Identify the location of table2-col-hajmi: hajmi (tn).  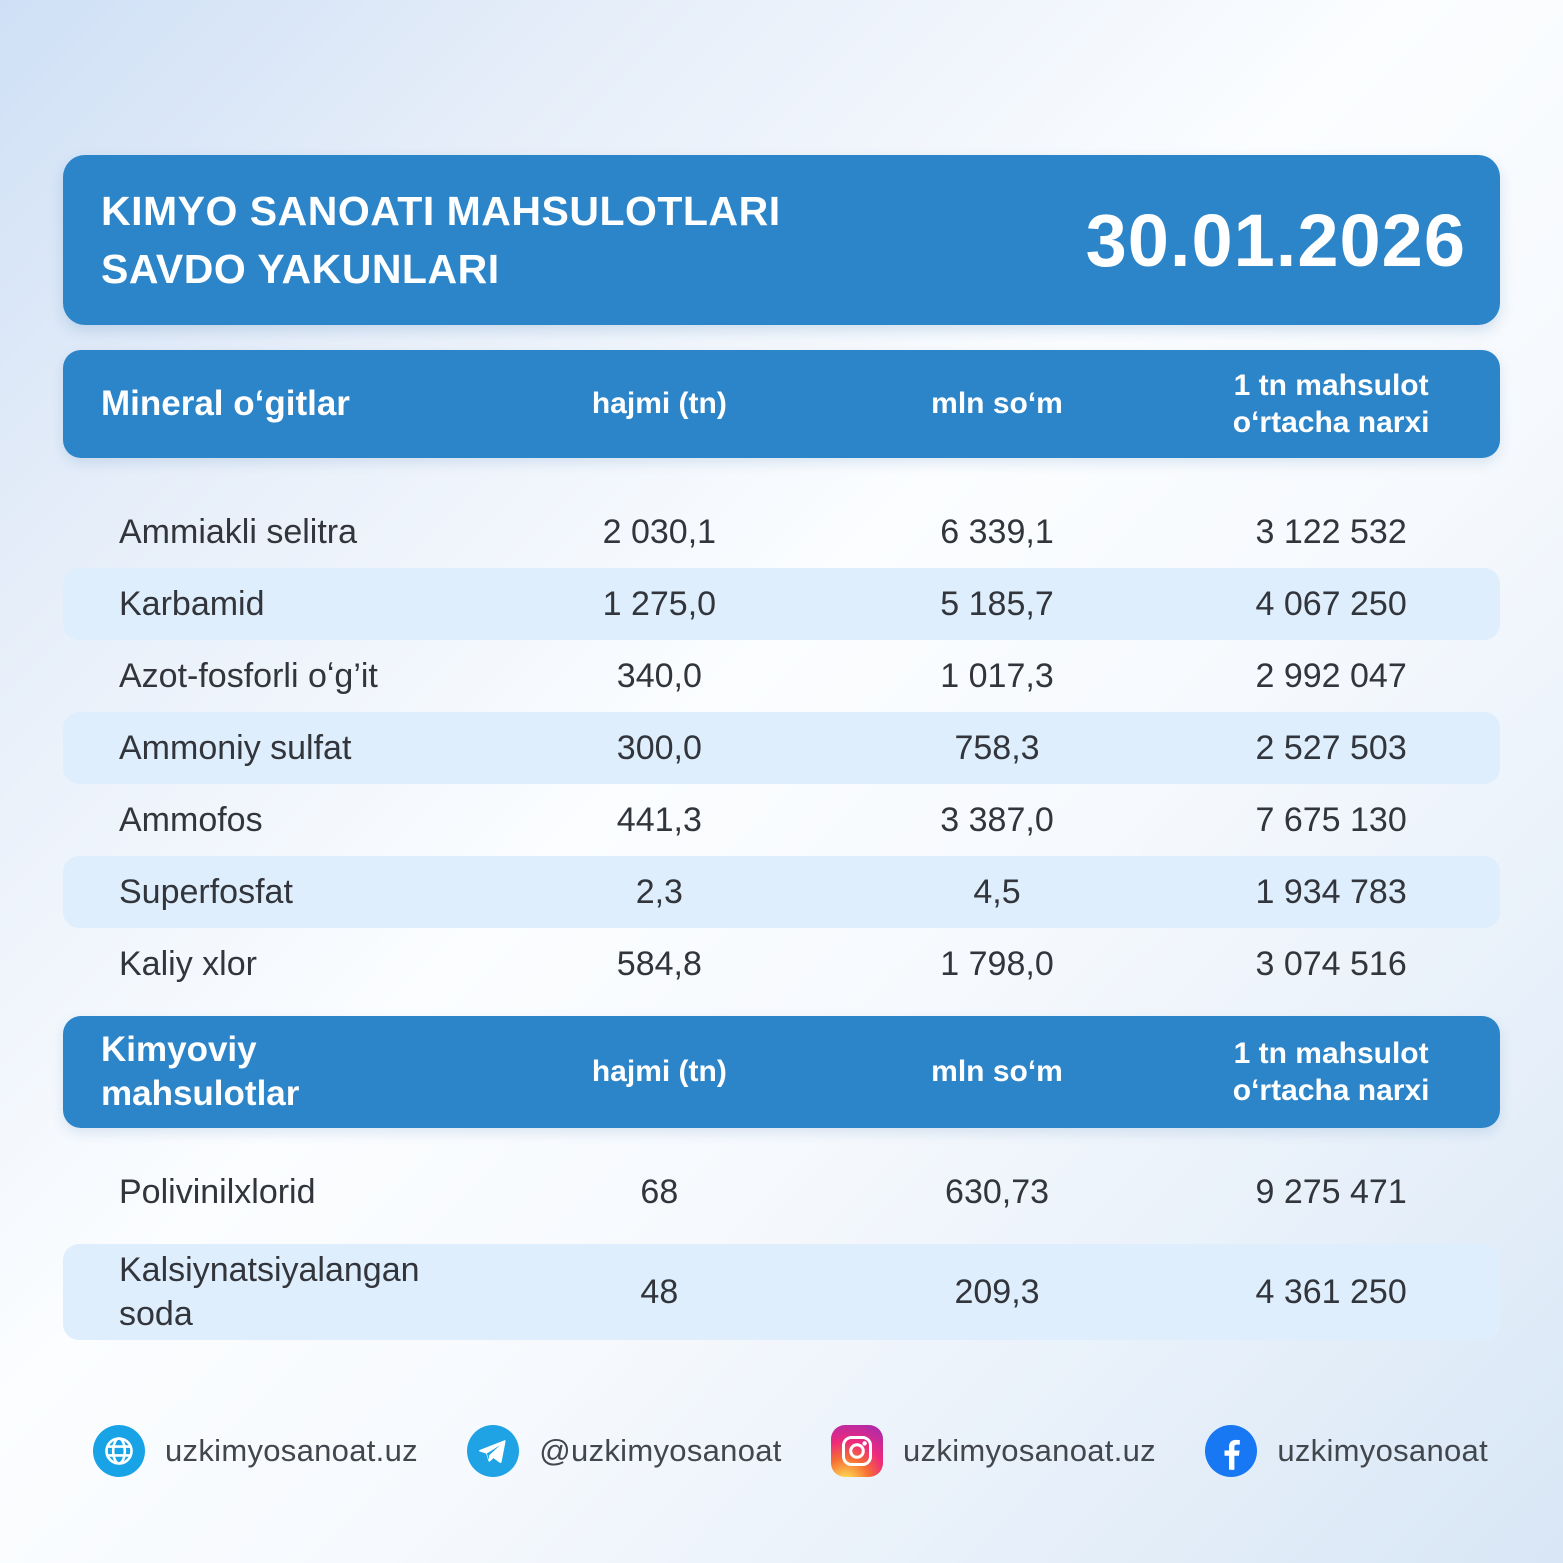
(659, 1071).